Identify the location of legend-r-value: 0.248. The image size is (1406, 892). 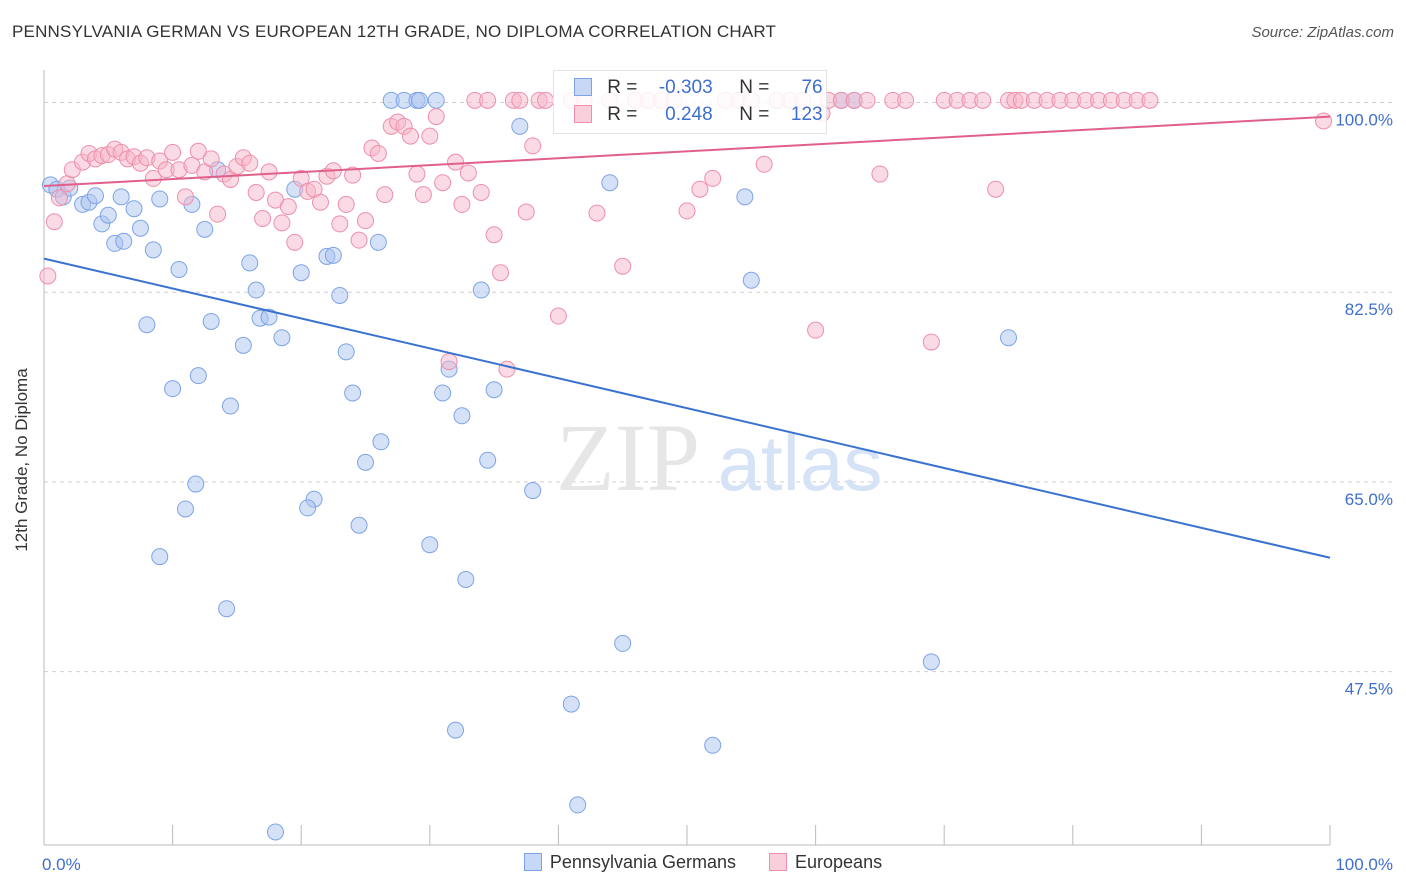
(689, 114).